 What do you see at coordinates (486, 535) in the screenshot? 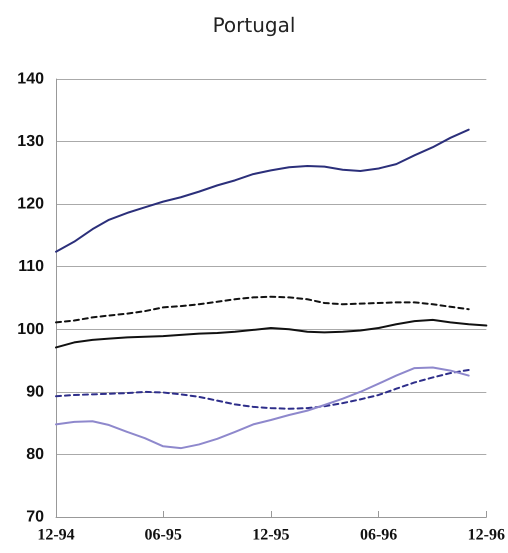
I see `x-tick-label: 12-96` at bounding box center [486, 535].